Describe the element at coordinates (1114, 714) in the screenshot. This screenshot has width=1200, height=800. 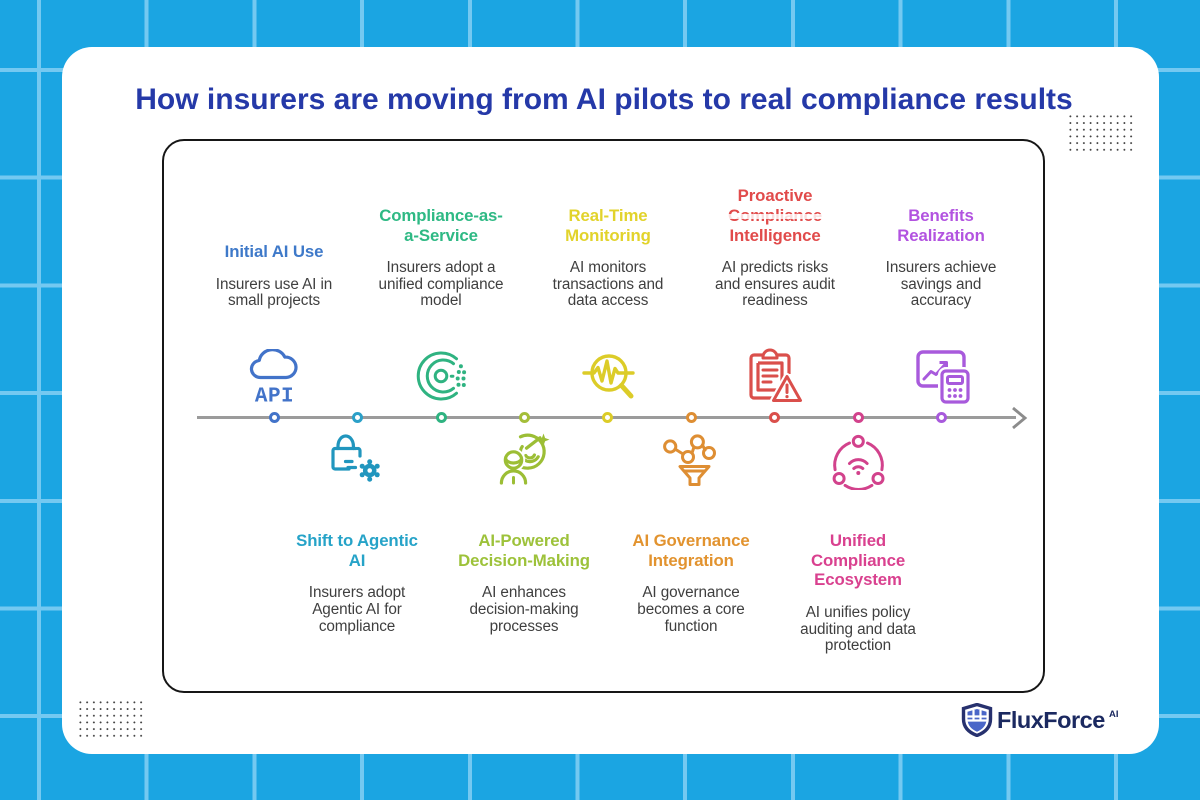
I see `svg-text: AI` at that location.